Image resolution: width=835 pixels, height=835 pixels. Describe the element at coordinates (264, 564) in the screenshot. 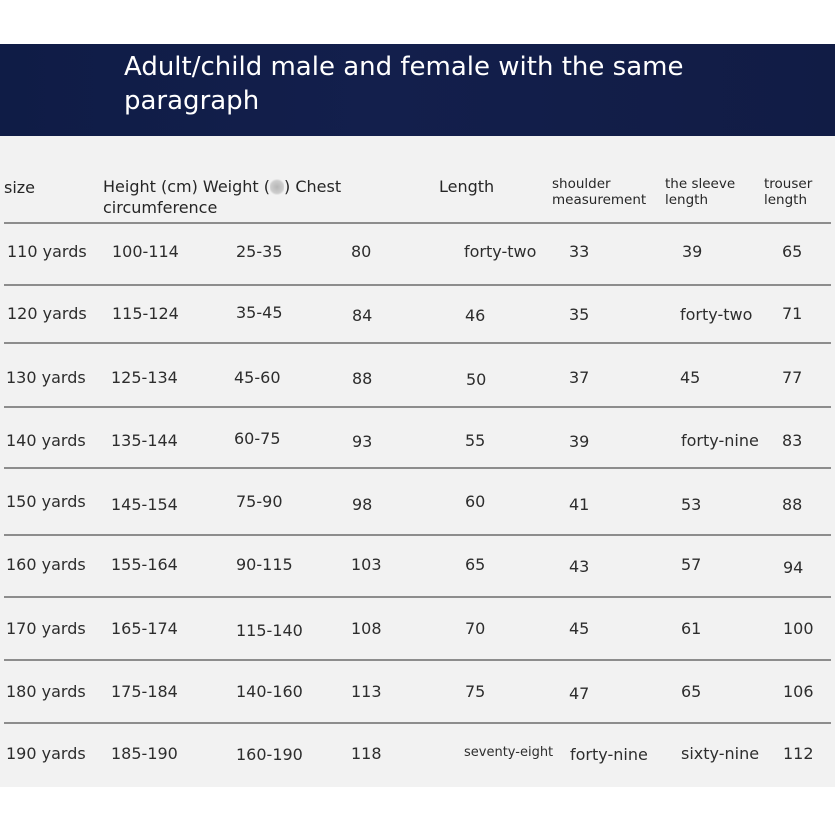

I see `cell-weight: 90-115` at that location.